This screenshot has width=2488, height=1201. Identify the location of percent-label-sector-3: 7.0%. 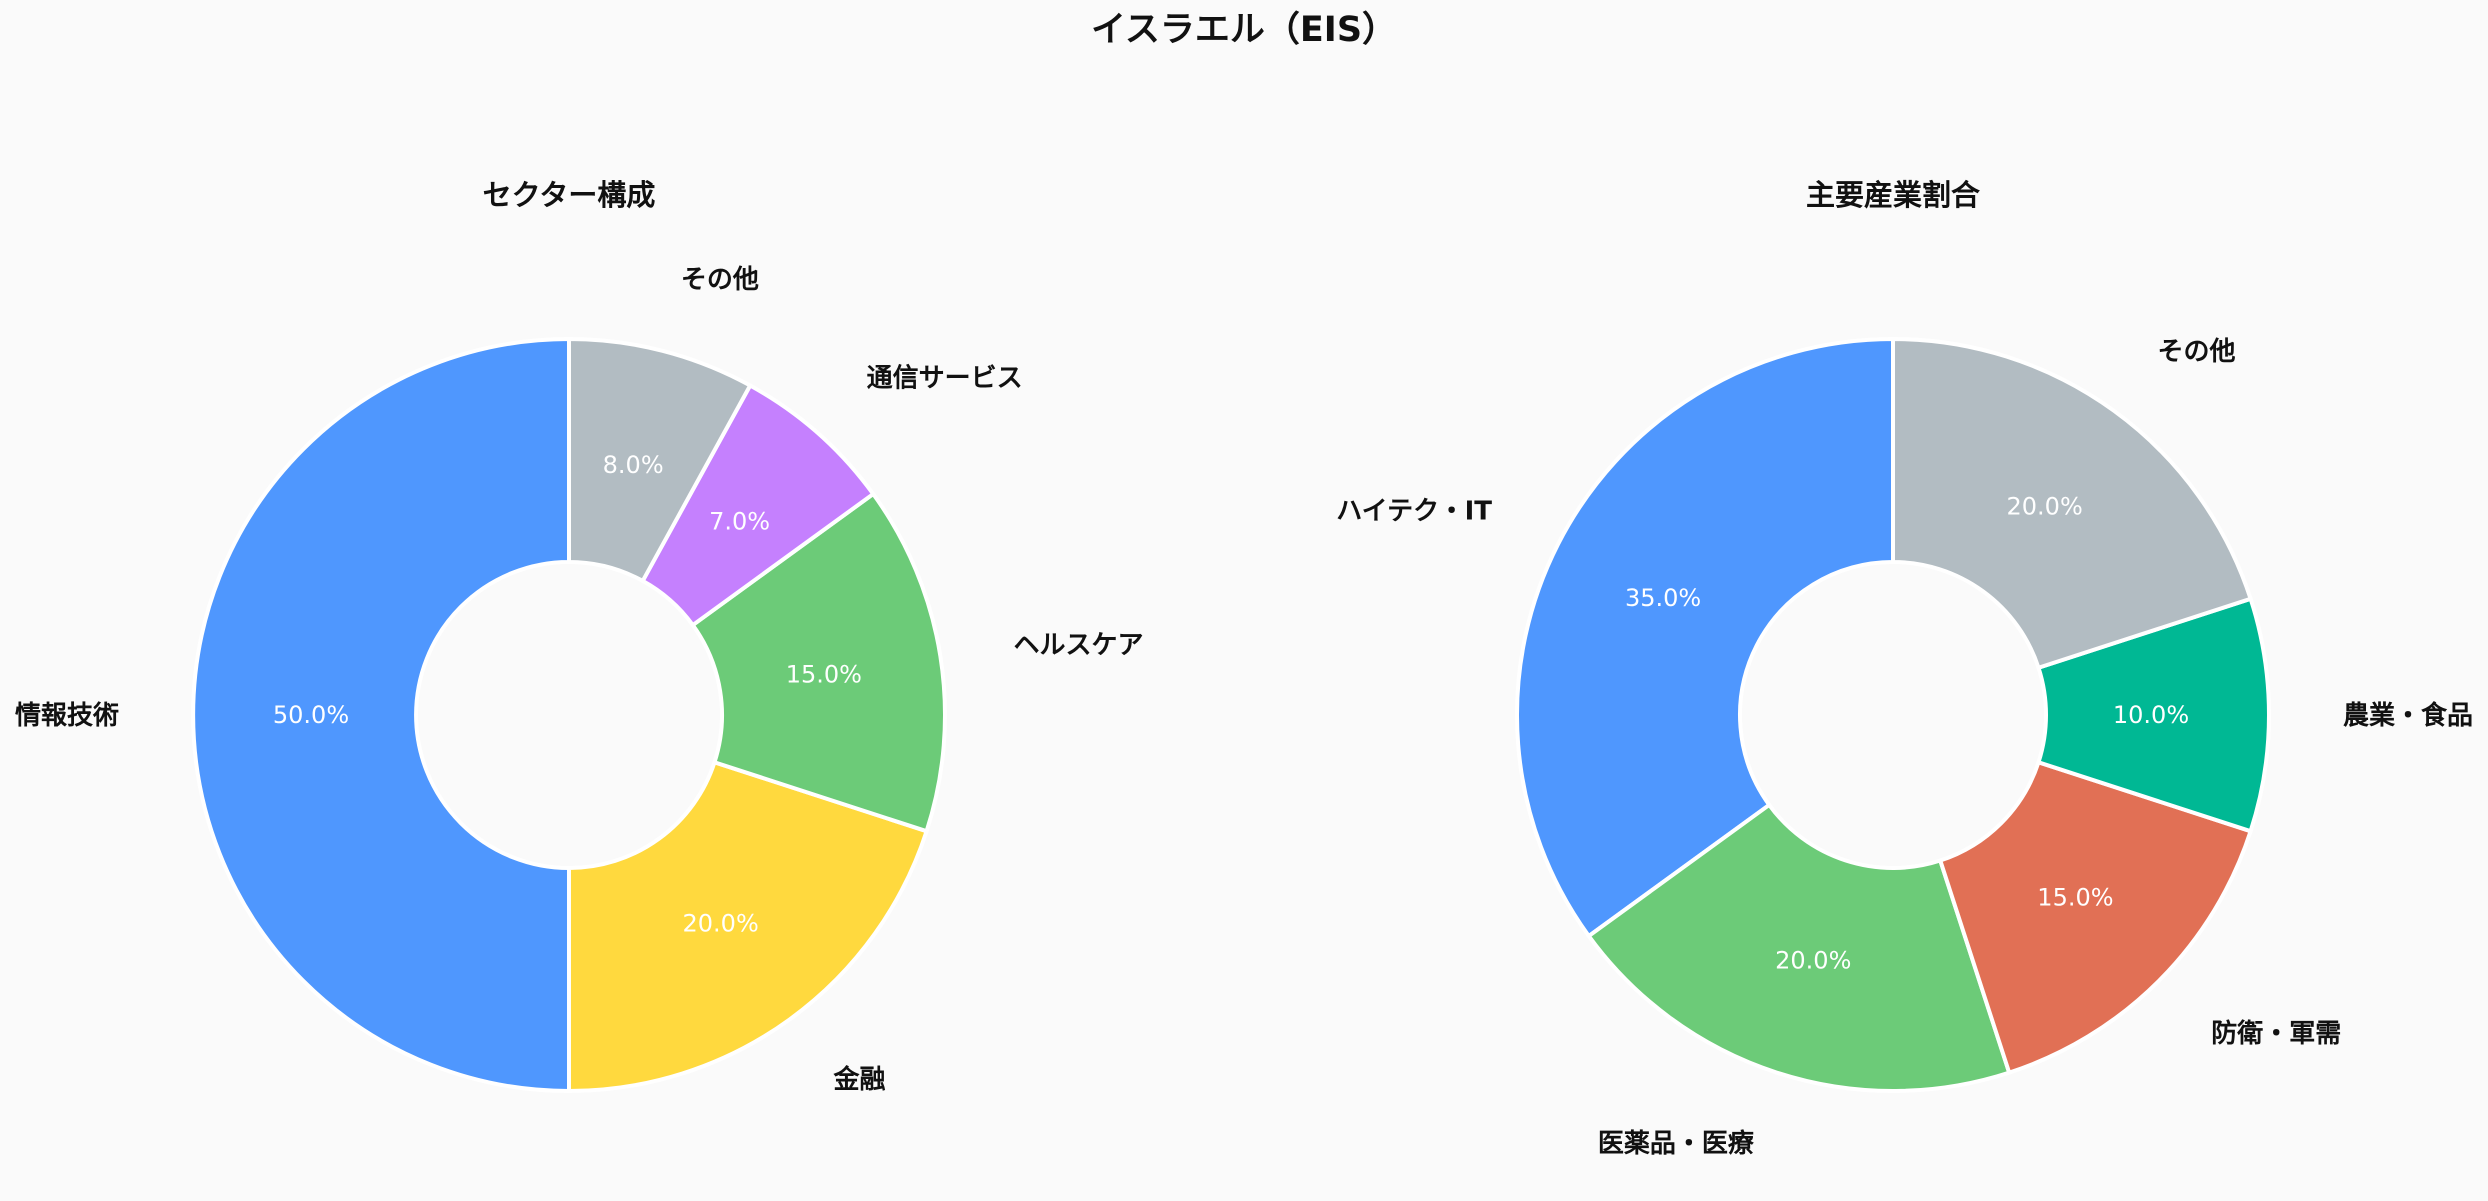
(739, 521).